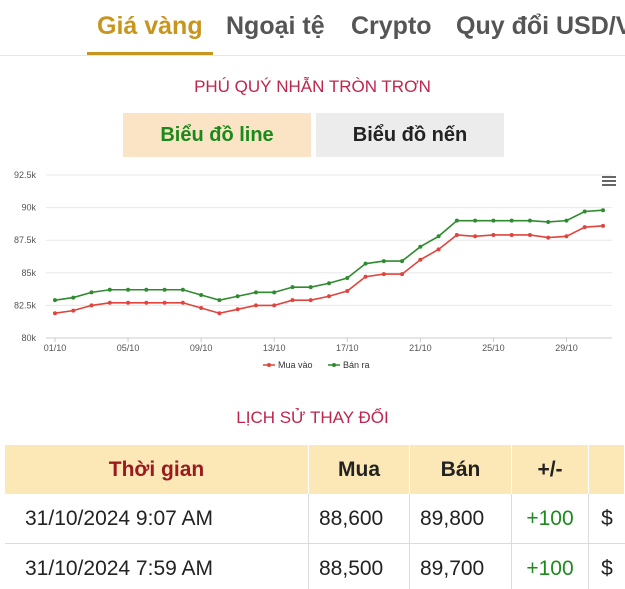 Image resolution: width=625 pixels, height=589 pixels. I want to click on header-sell: Bán, so click(461, 469).